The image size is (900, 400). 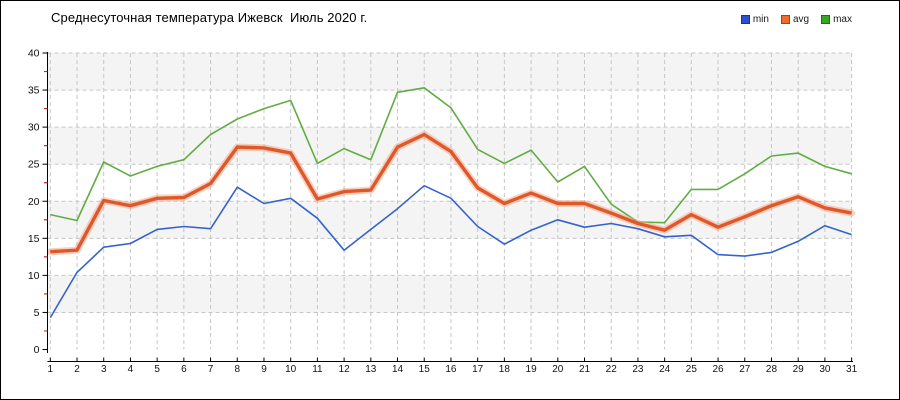 I want to click on legend-item-min: min, so click(x=754, y=19).